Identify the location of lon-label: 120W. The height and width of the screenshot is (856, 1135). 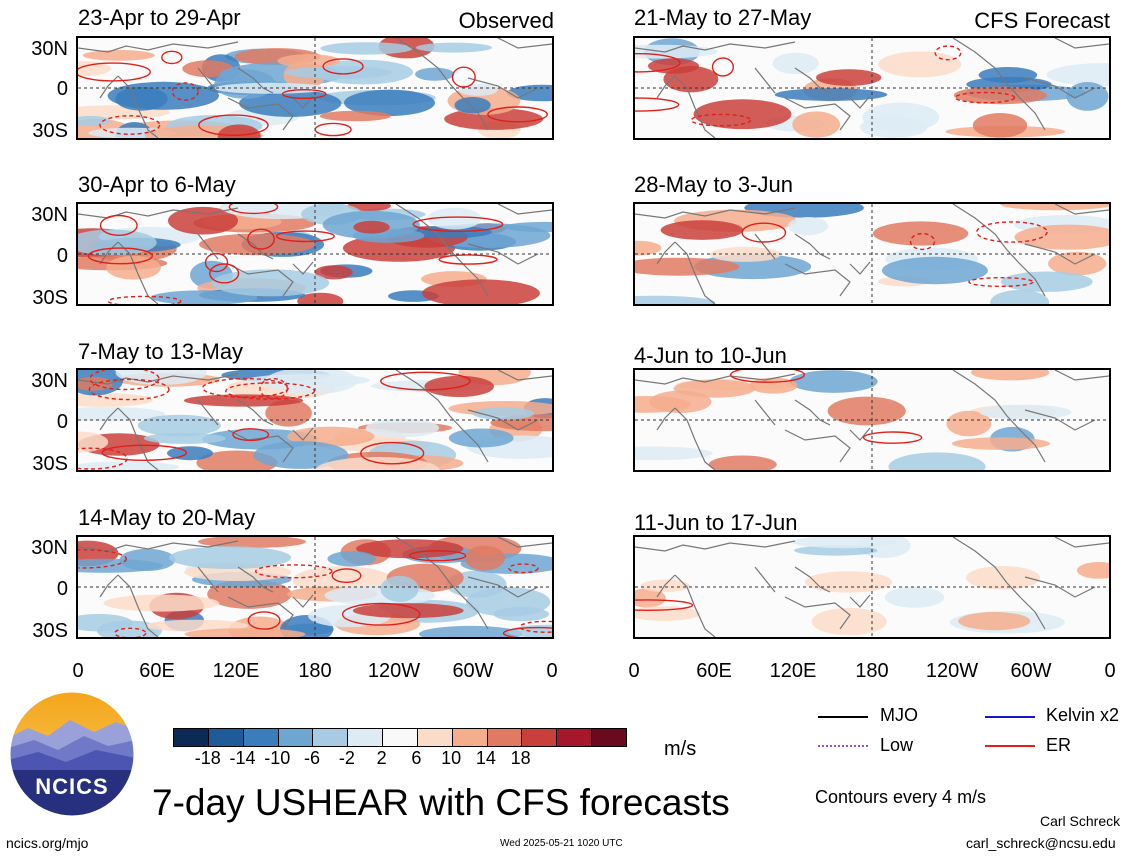
(394, 671).